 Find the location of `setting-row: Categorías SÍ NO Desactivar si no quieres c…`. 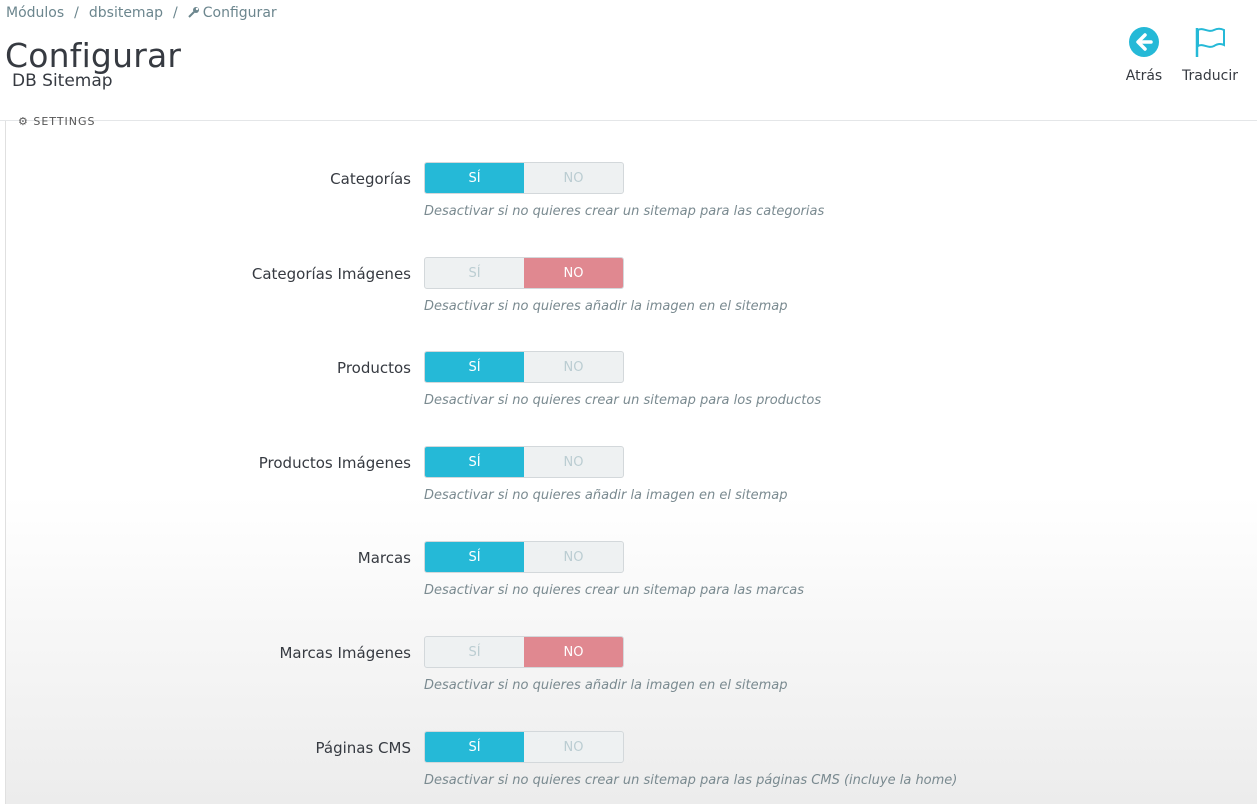

setting-row: Categorías SÍ NO Desactivar si no quieres c… is located at coordinates (631, 192).